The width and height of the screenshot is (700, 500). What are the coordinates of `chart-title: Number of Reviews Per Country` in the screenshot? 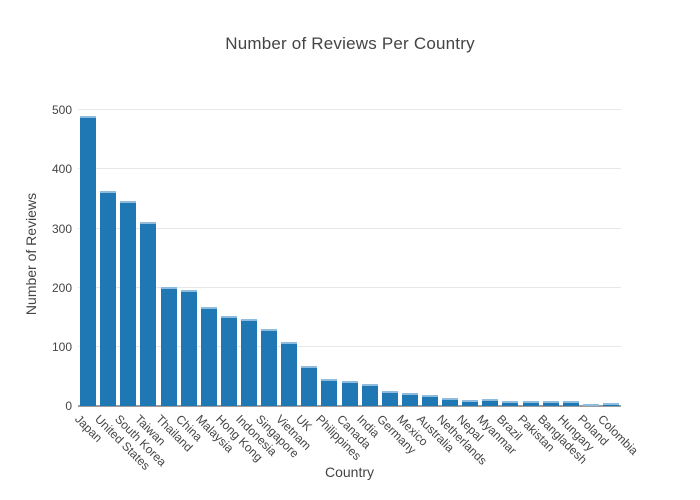 It's located at (350, 43).